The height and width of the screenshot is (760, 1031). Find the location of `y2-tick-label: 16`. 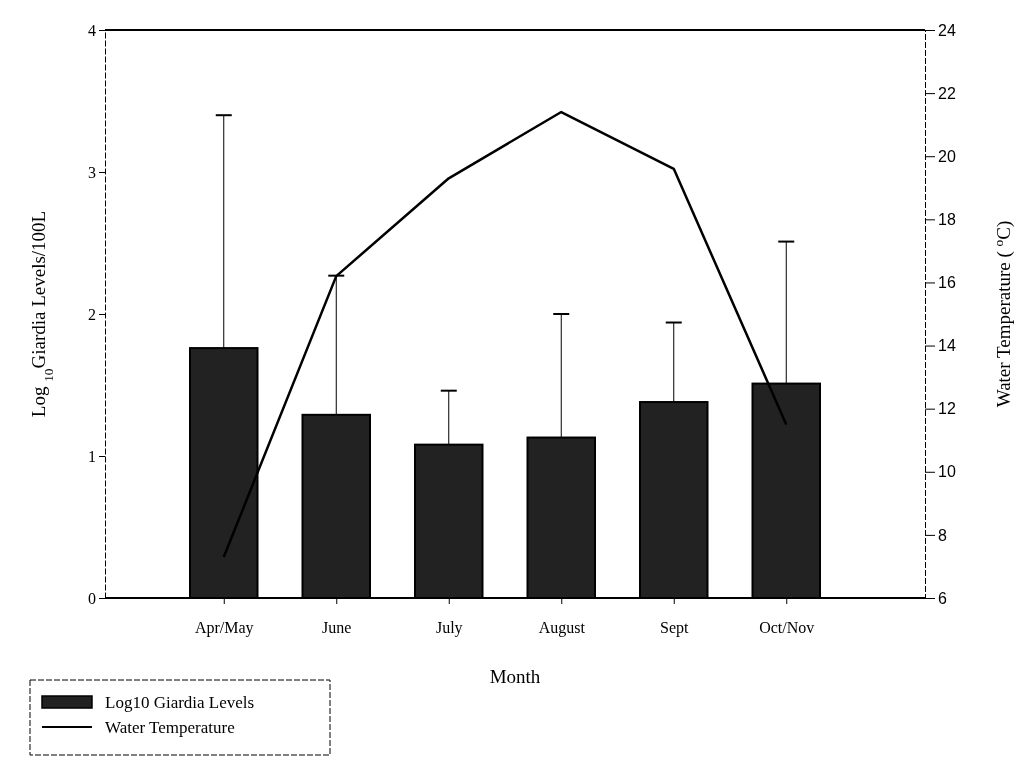

y2-tick-label: 16 is located at coordinates (947, 283).